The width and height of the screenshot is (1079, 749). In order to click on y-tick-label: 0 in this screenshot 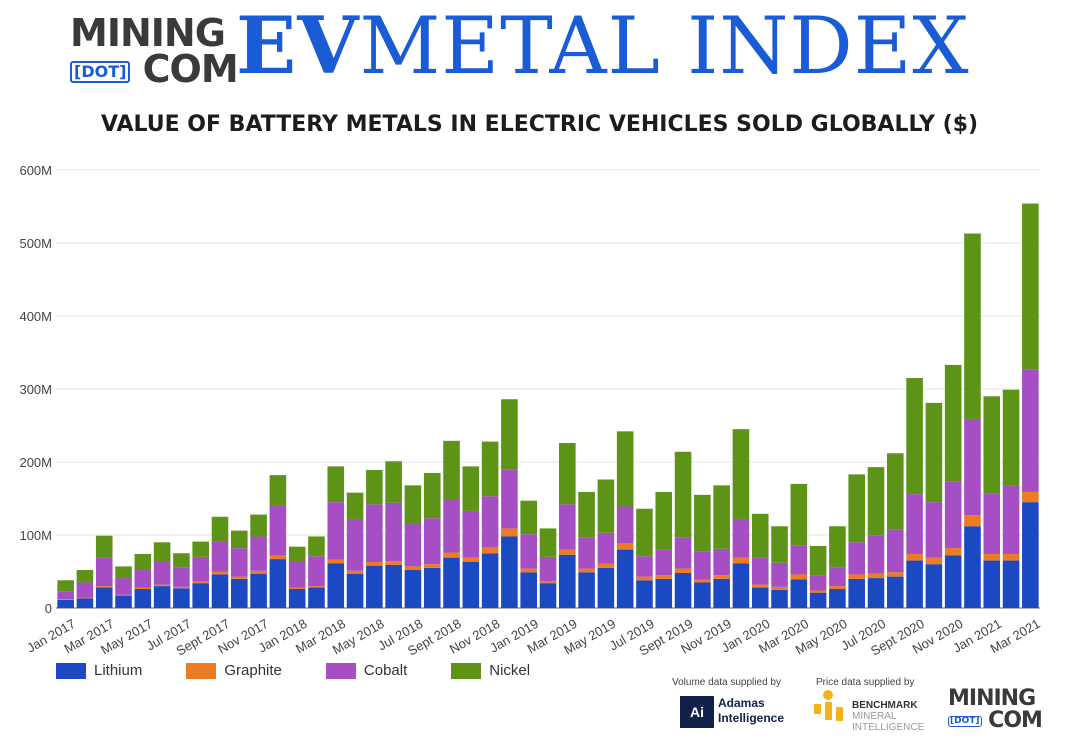, I will do `click(48, 608)`.